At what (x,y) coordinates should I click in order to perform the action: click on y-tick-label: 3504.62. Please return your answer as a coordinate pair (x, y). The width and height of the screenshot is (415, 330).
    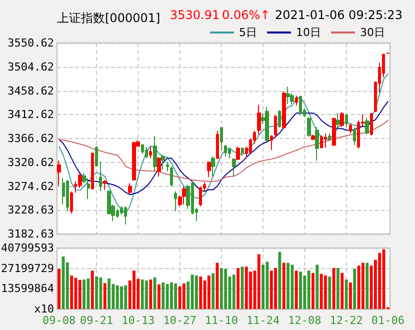
    Looking at the image, I should click on (31, 67).